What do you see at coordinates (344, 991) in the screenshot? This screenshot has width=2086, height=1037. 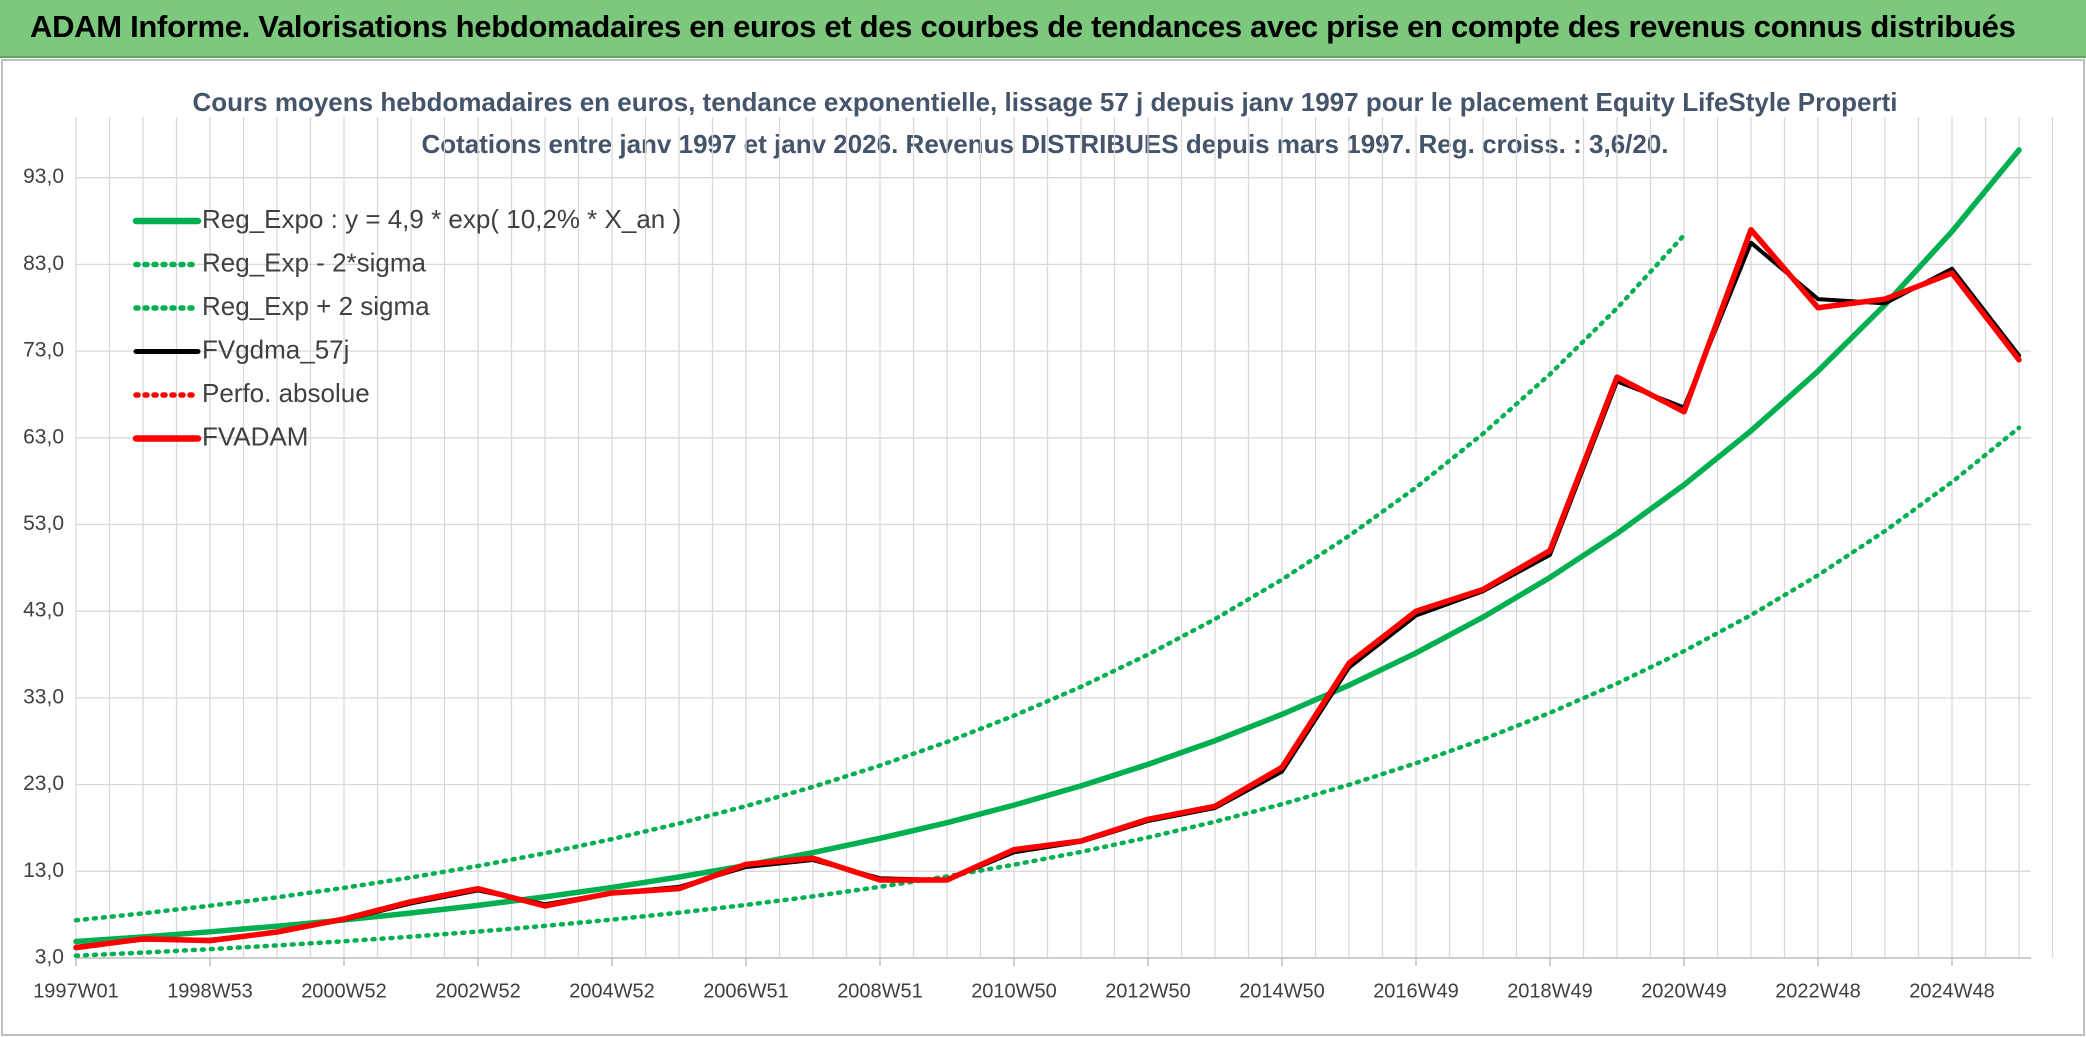 I see `x-tick-label: 2000W52` at bounding box center [344, 991].